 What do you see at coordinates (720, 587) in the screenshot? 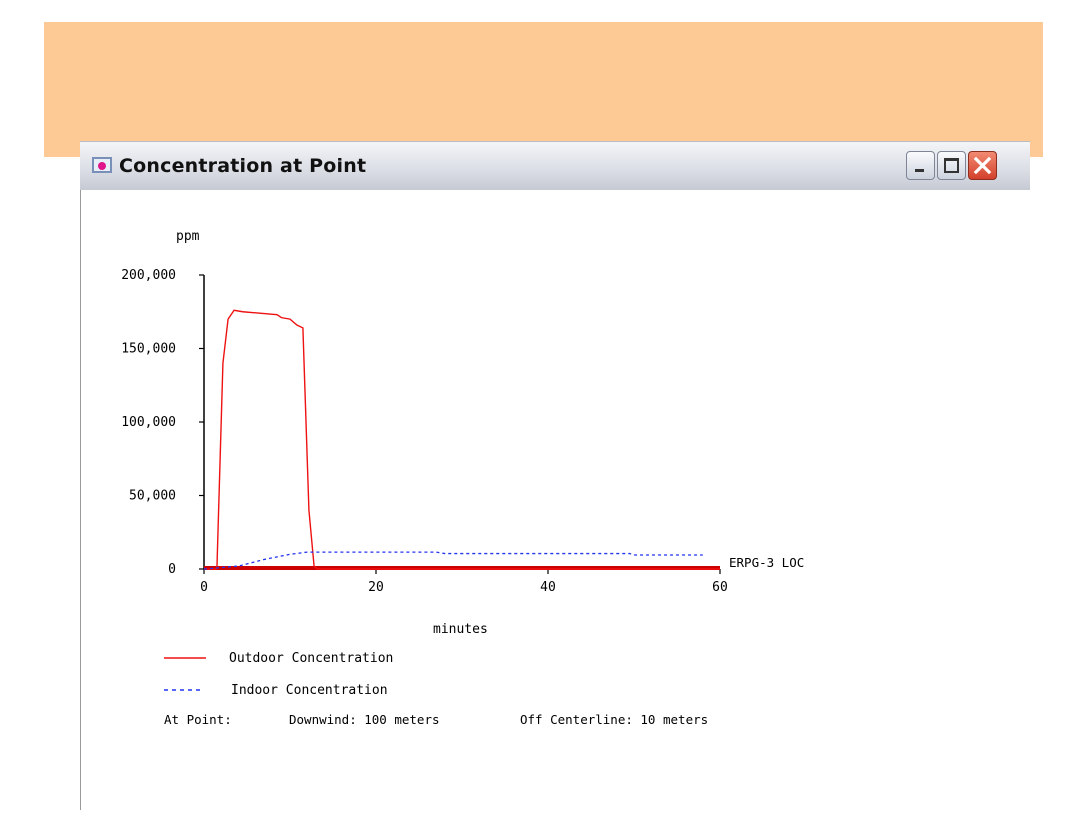
I see `x-tick-label: 60` at bounding box center [720, 587].